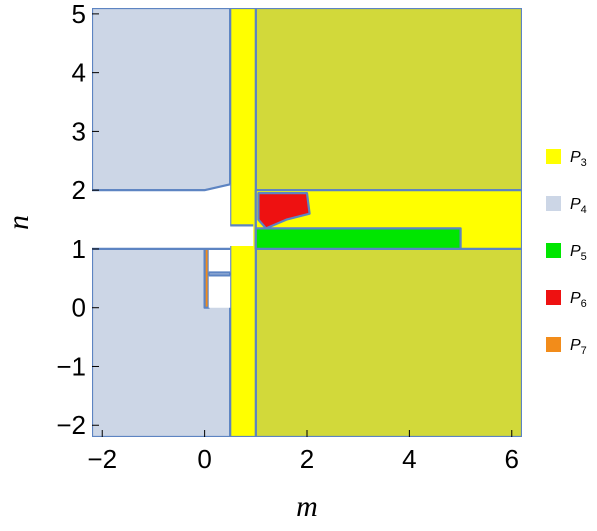 Image resolution: width=597 pixels, height=531 pixels. What do you see at coordinates (71, 366) in the screenshot?
I see `y-tick-label: −1` at bounding box center [71, 366].